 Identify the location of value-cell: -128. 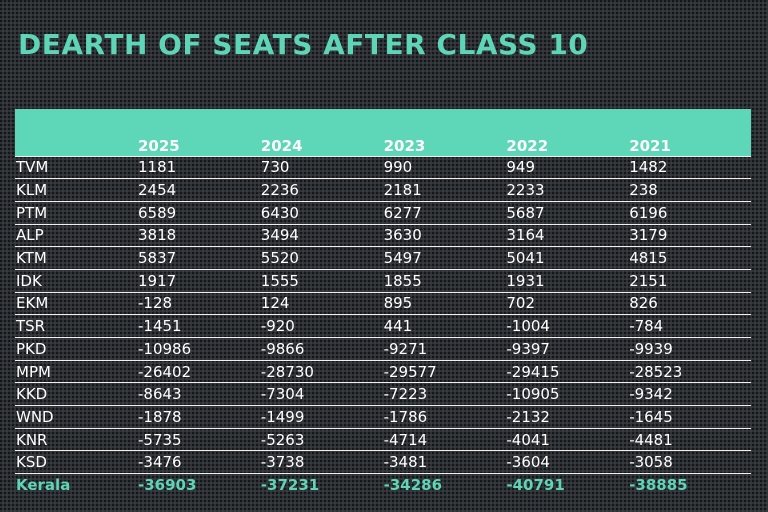
(198, 303).